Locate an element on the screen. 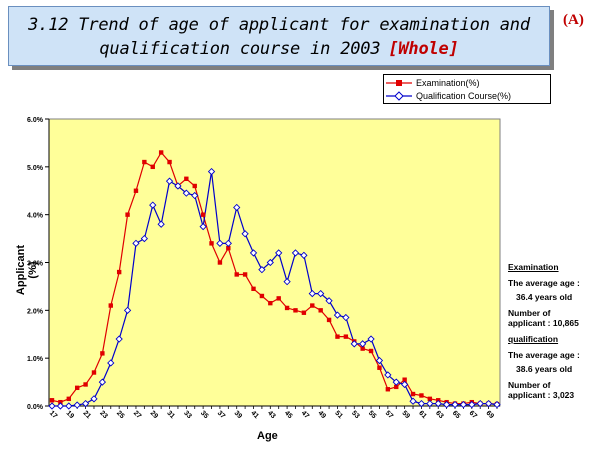 The width and height of the screenshot is (595, 451). x-tick-label: 25 is located at coordinates (120, 415).